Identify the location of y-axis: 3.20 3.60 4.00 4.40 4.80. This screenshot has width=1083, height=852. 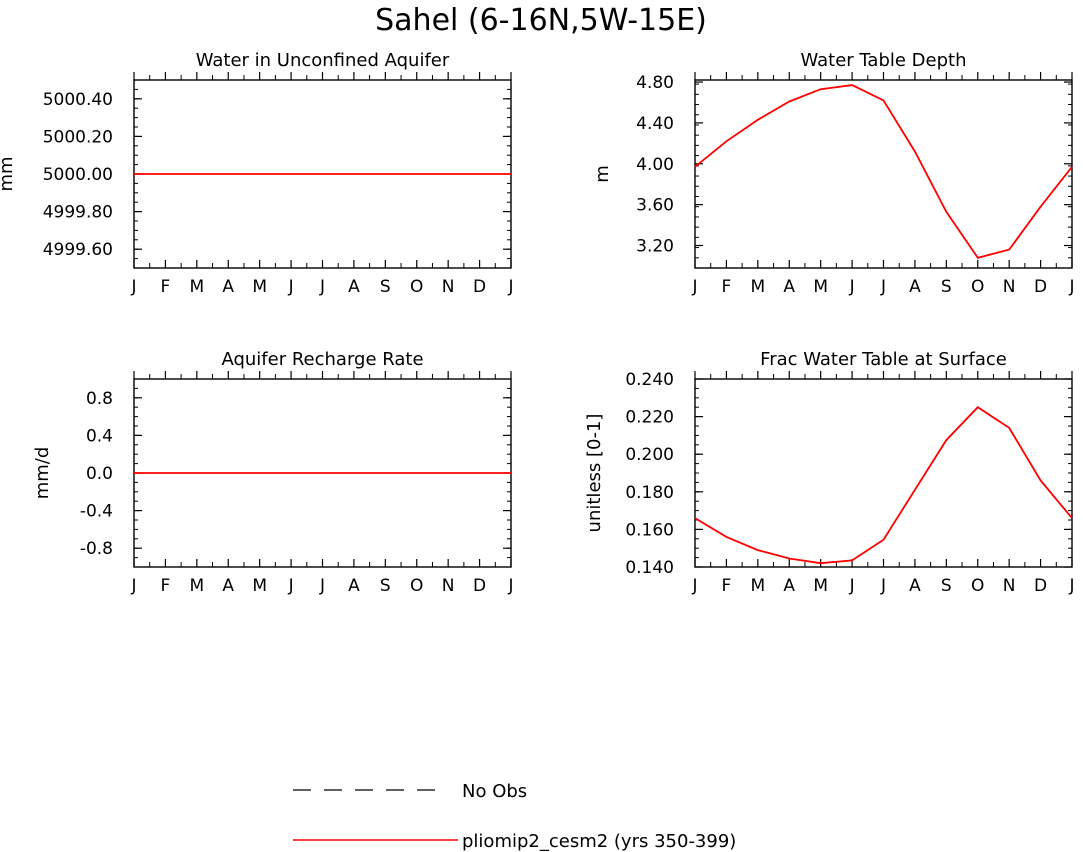
(854, 171).